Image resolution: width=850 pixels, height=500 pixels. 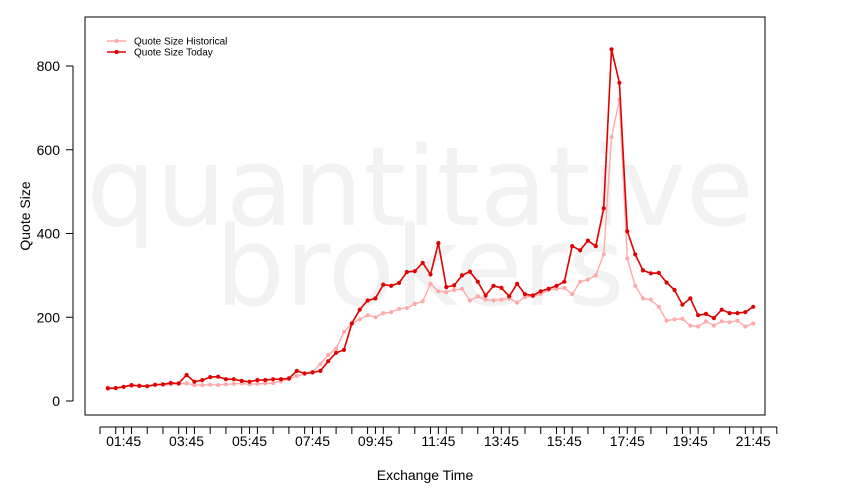 What do you see at coordinates (123, 441) in the screenshot?
I see `x-tick-label: 01:45` at bounding box center [123, 441].